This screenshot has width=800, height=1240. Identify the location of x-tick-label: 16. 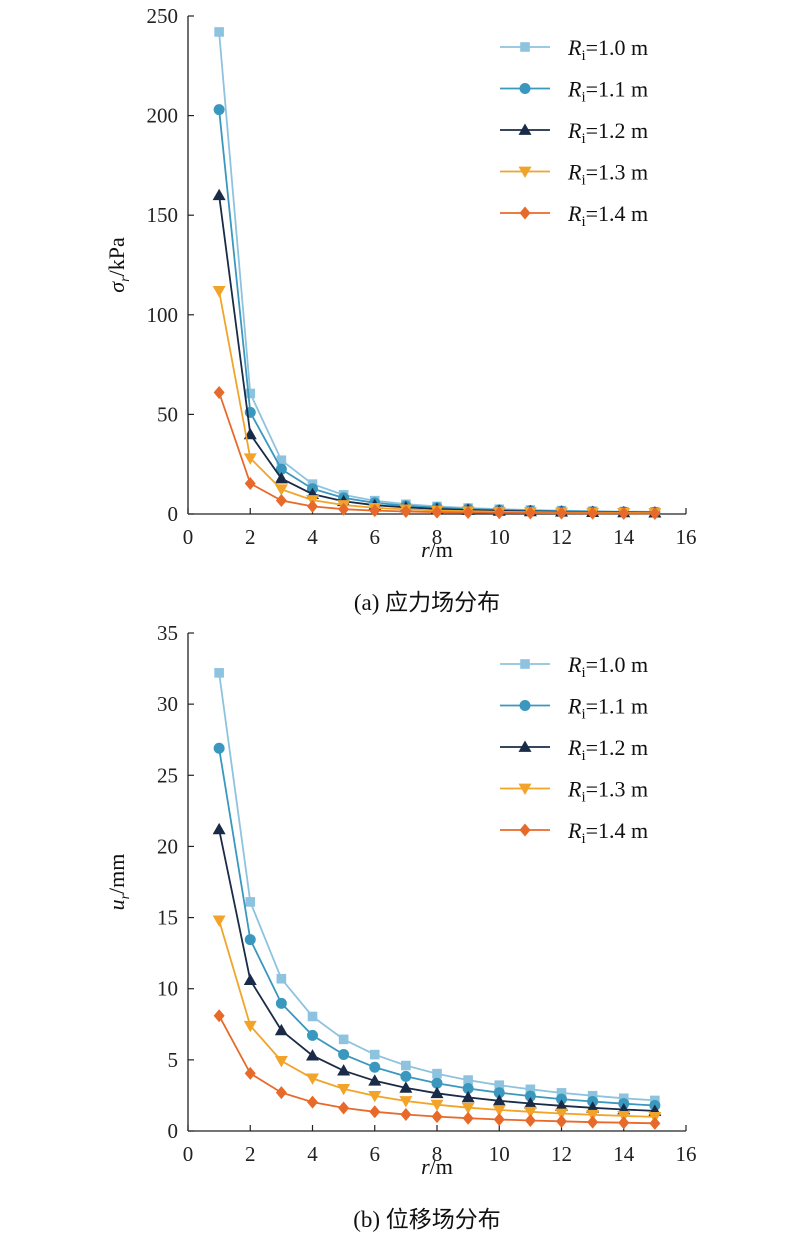
(686, 537).